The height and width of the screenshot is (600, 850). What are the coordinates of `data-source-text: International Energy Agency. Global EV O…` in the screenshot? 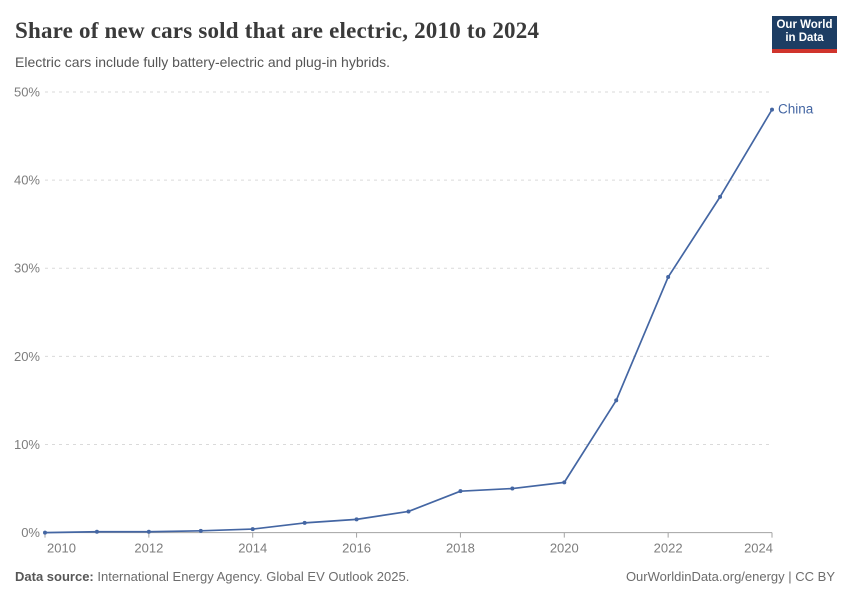 It's located at (251, 576).